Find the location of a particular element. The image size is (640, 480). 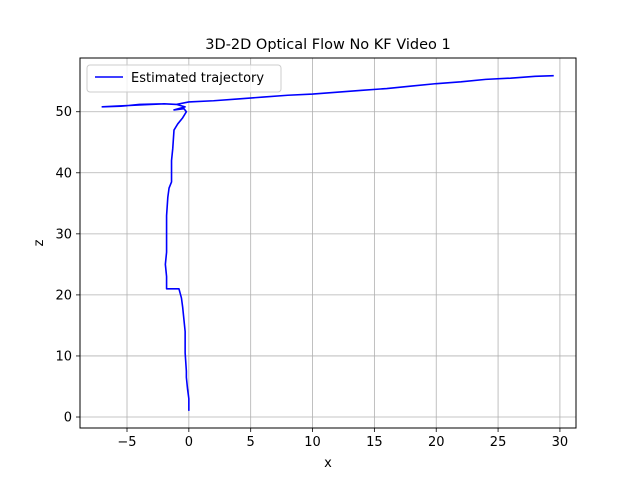

legend-label: Estimated trajectory is located at coordinates (197, 78).